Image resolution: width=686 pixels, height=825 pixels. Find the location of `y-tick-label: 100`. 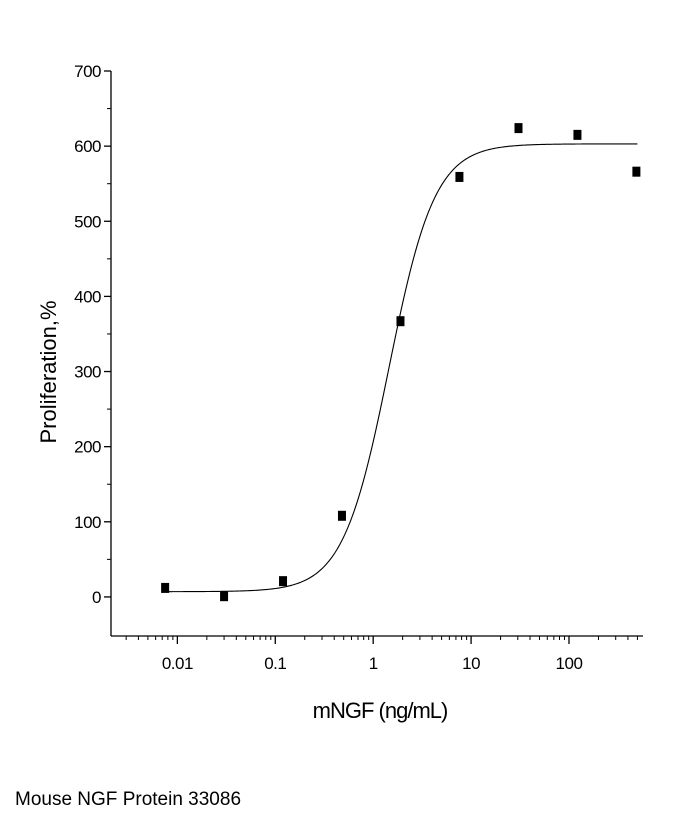

y-tick-label: 100 is located at coordinates (87, 522).